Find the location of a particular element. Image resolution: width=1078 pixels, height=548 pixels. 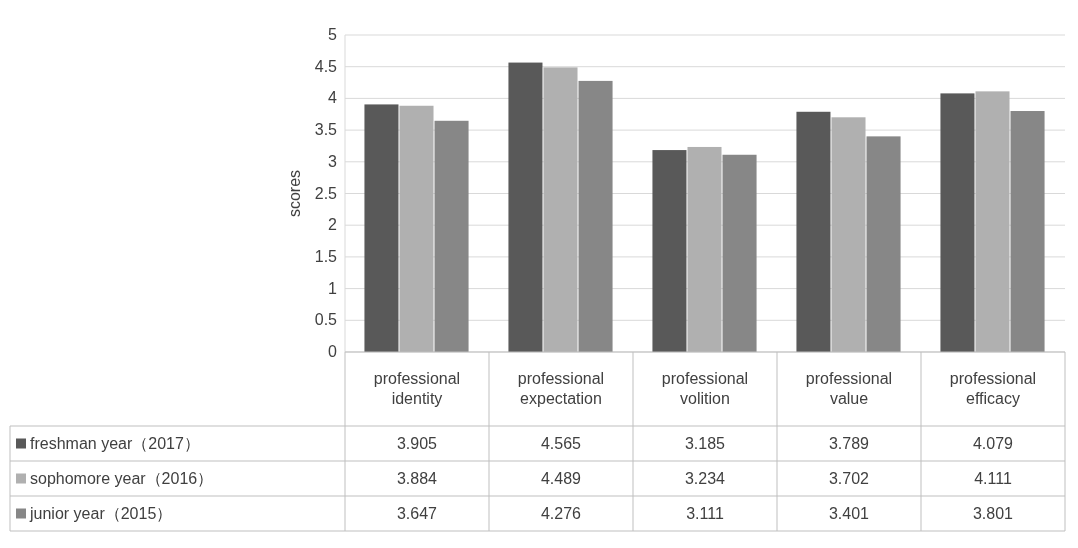

legend-label: sophomore year（2016） is located at coordinates (122, 478).